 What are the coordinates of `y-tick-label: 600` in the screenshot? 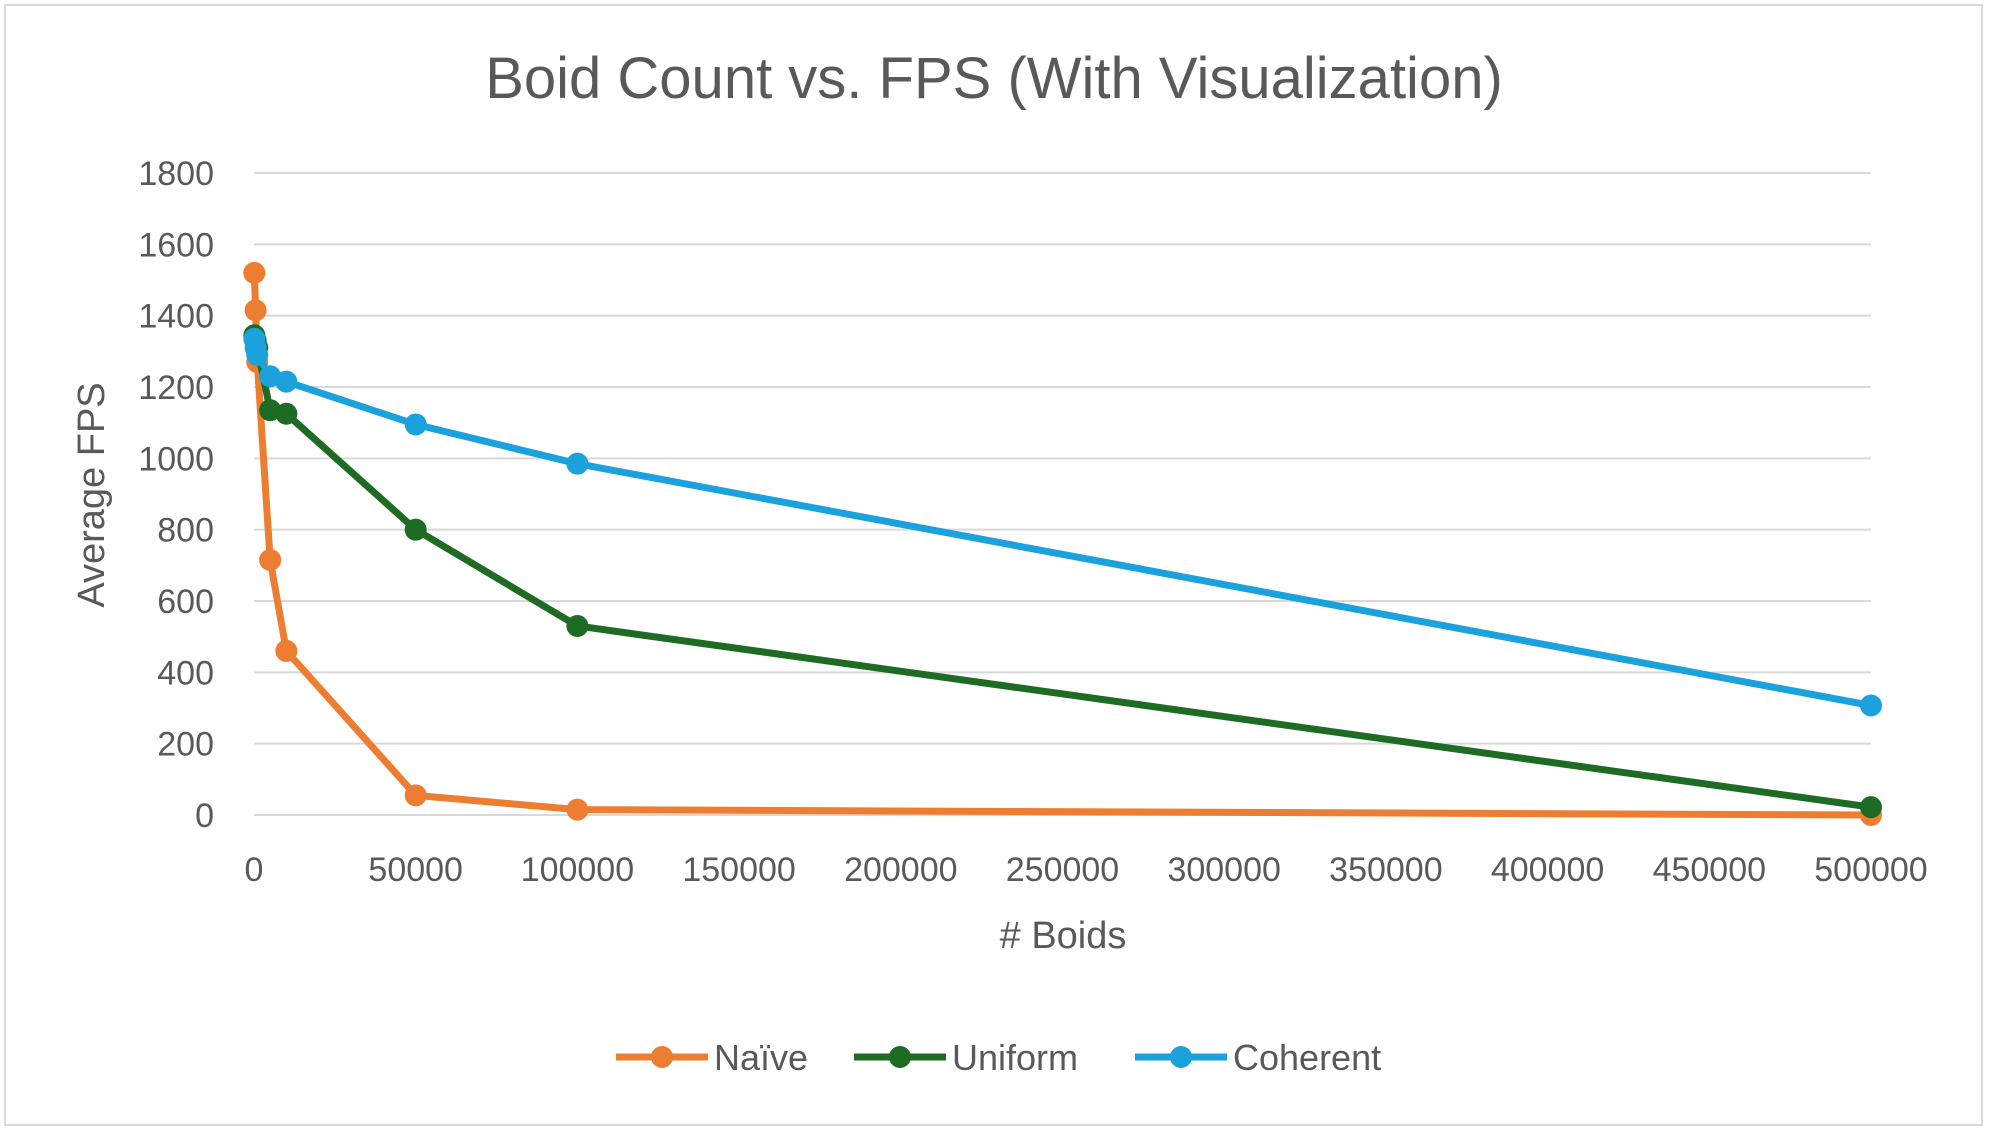 It's located at (185, 602).